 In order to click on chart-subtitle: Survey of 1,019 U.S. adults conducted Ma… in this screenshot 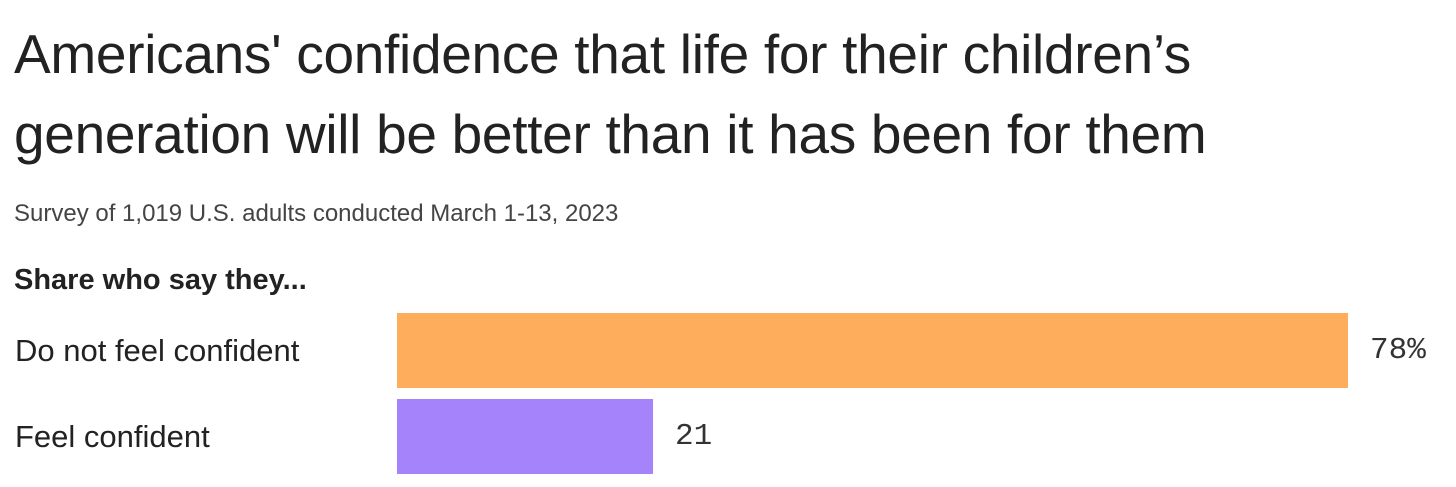, I will do `click(316, 213)`.